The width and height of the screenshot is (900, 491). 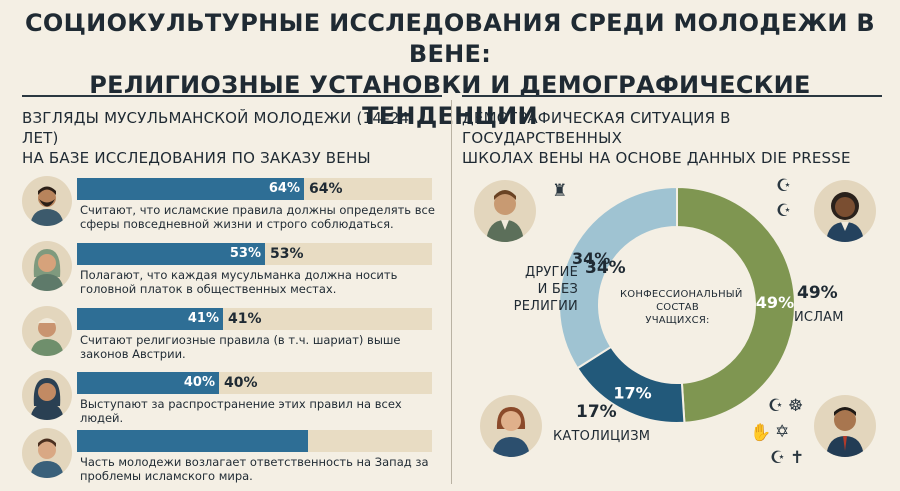 I want to click on bar-value-inner-label: 53%, so click(x=245, y=253).